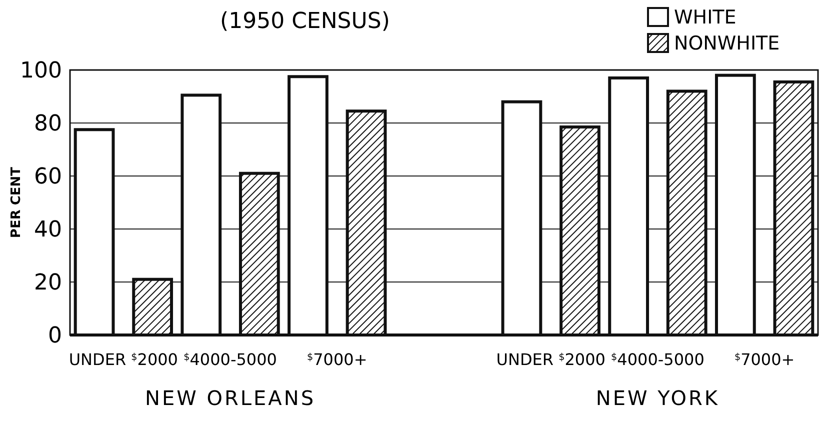 The width and height of the screenshot is (838, 430). I want to click on y-tick-label: 60, so click(48, 177).